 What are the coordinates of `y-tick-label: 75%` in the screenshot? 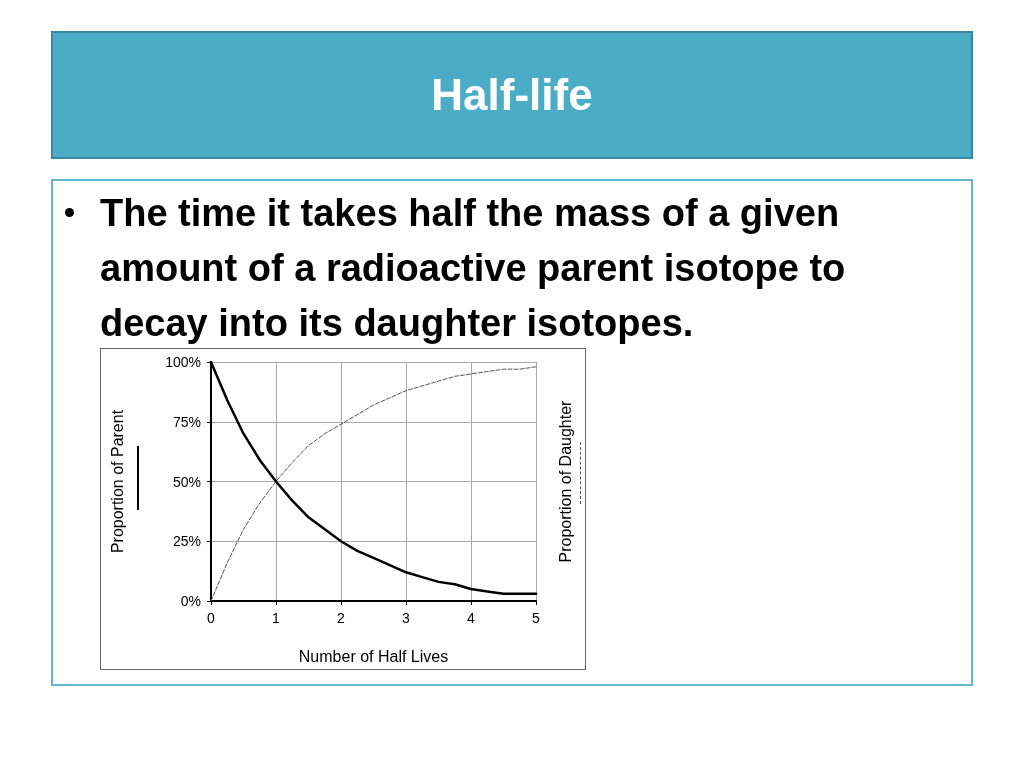 It's located at (186, 421).